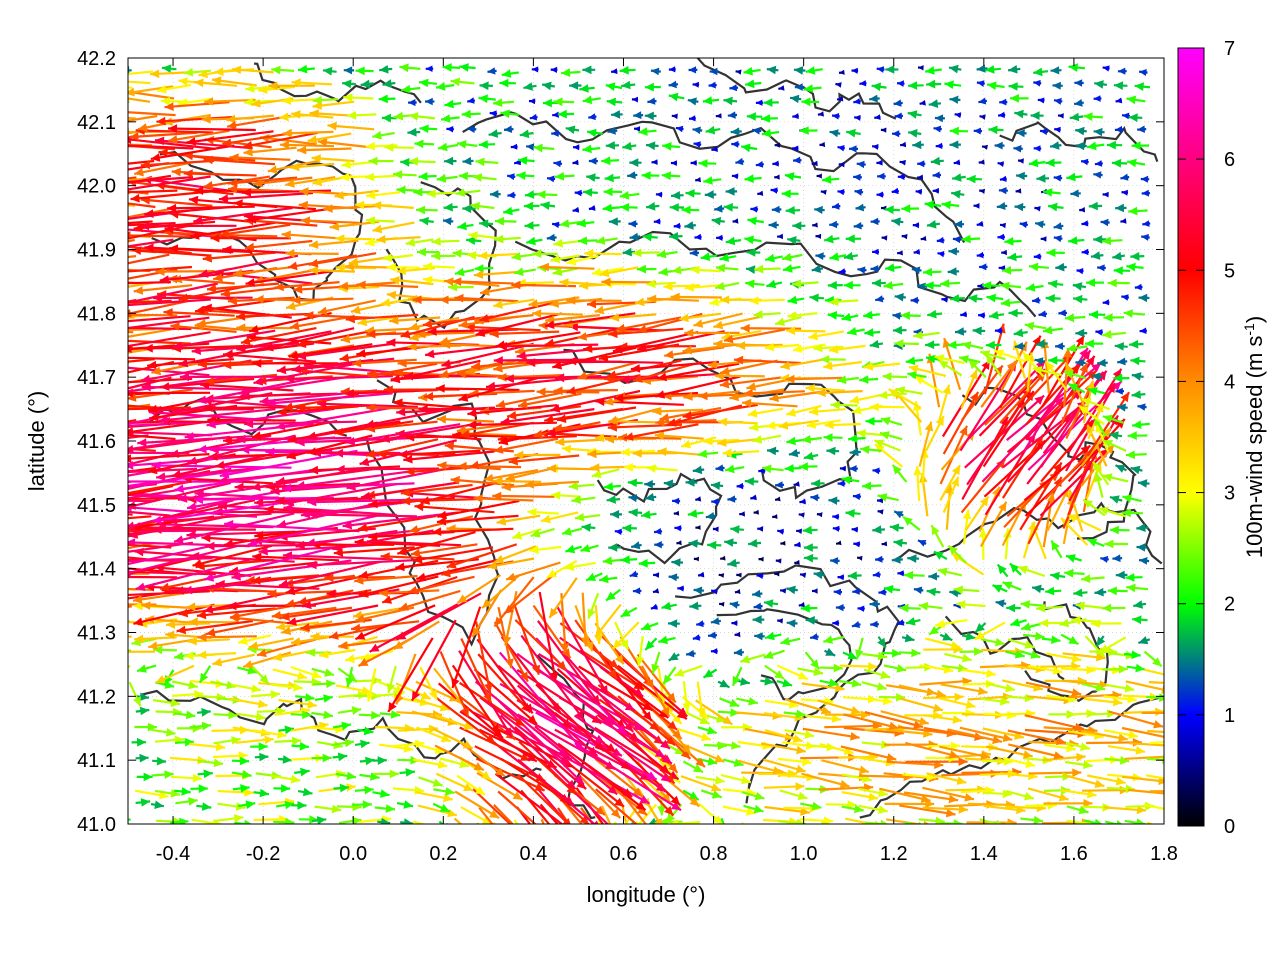  What do you see at coordinates (1229, 827) in the screenshot?
I see `colorbar-tick-label: 0` at bounding box center [1229, 827].